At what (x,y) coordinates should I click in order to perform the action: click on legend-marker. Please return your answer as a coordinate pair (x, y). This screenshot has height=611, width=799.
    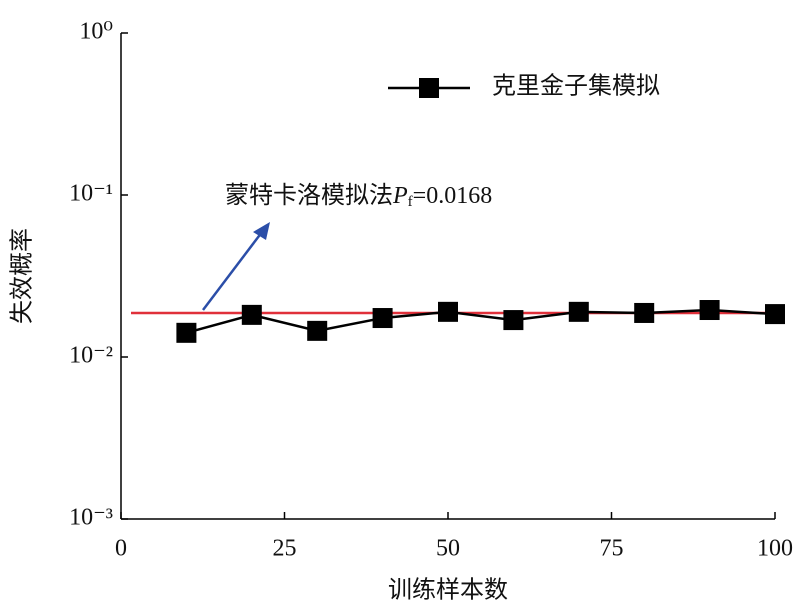
    Looking at the image, I should click on (429, 88).